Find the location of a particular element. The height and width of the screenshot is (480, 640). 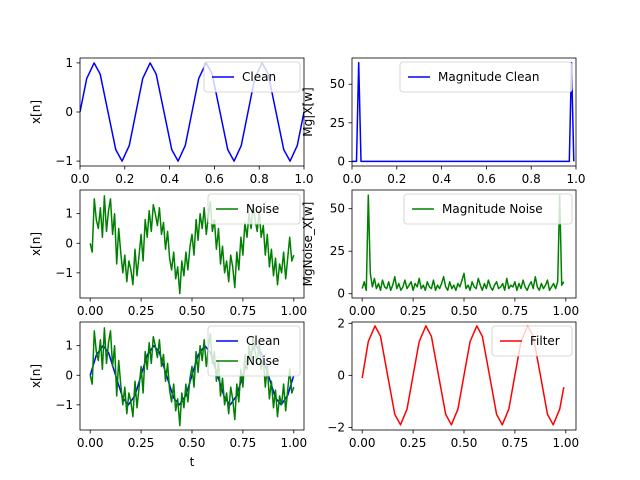

series-line-magnitude-noise is located at coordinates (463, 243).